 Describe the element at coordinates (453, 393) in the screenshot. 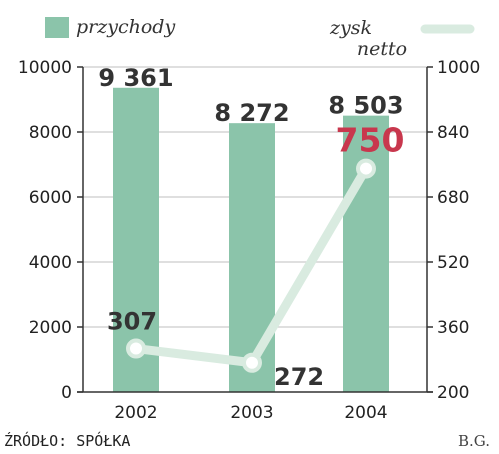

I see `right-axis-tick-label: 200` at that location.